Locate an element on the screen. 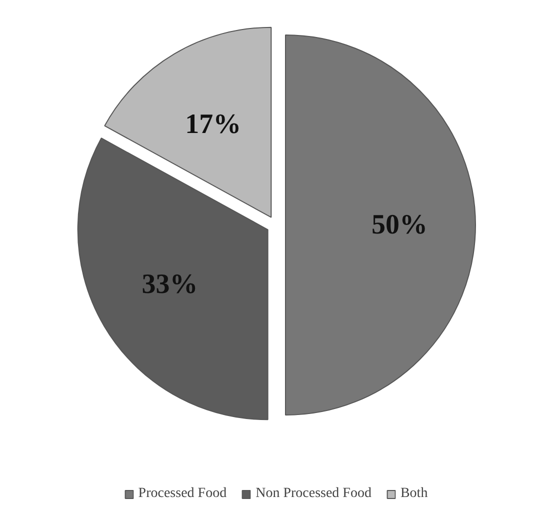  data-label: 50% is located at coordinates (400, 225).